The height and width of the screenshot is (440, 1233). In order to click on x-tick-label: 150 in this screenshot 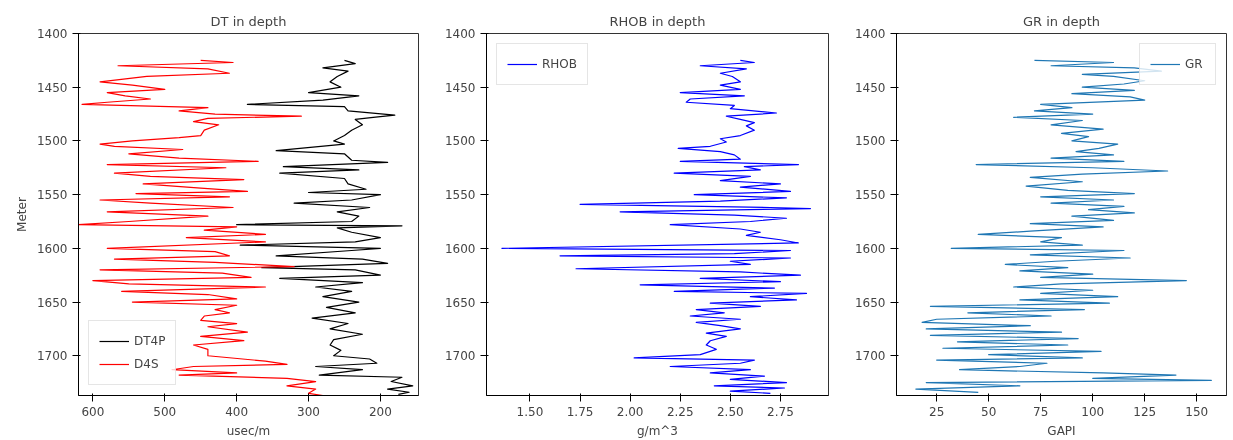, I will do `click(1197, 411)`.